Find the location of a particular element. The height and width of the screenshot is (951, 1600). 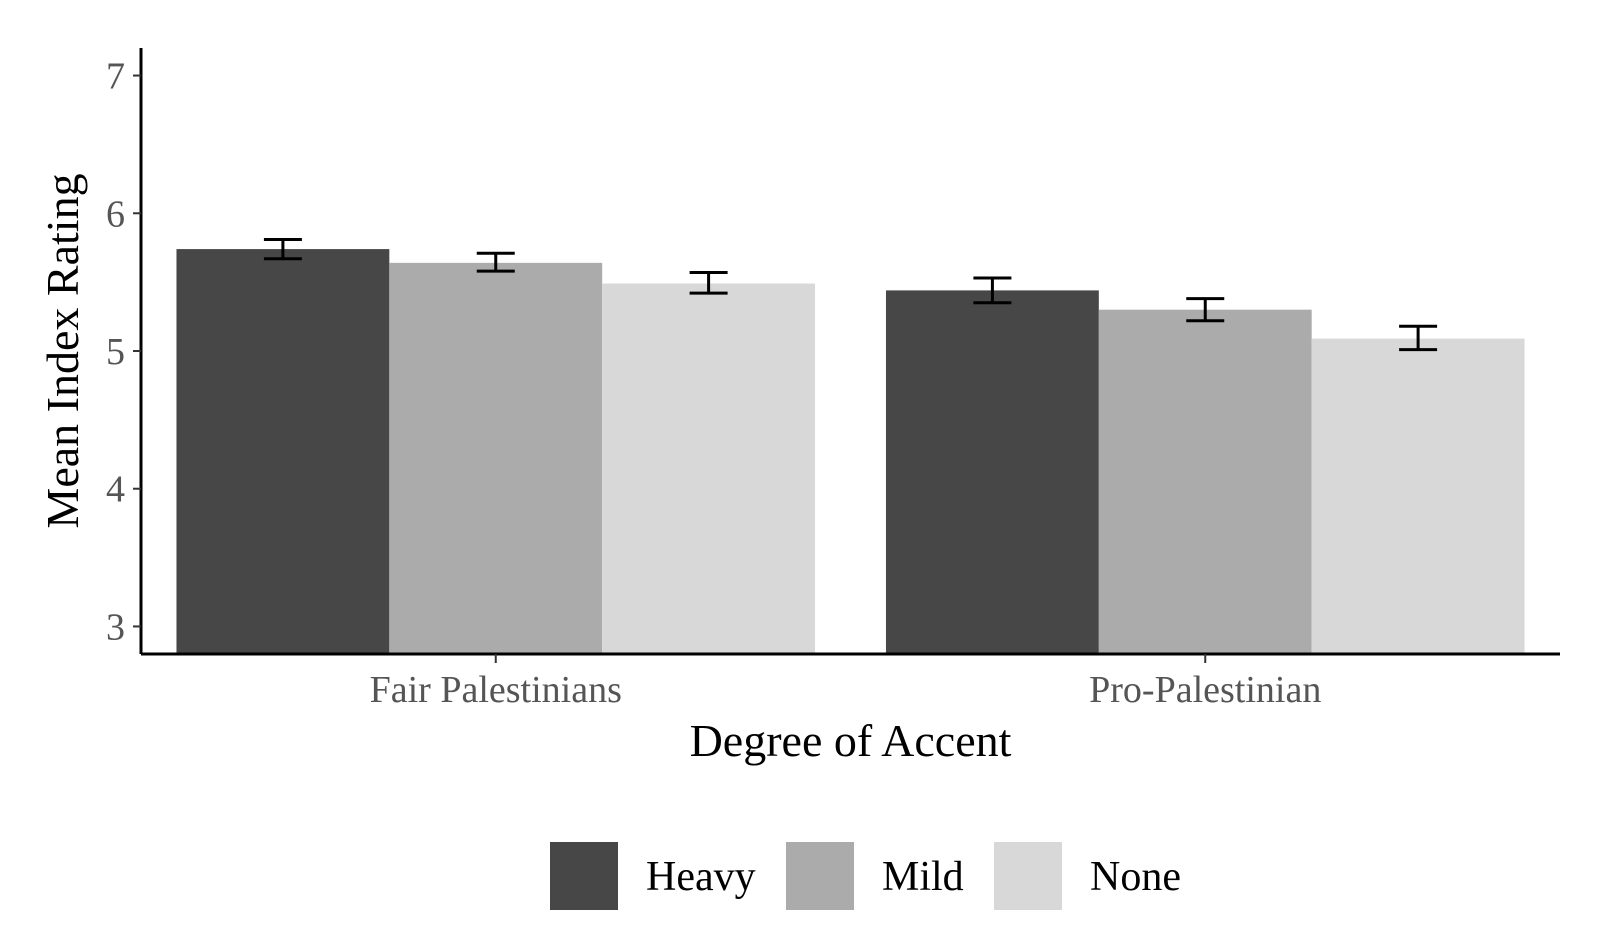

legend-label: None is located at coordinates (1135, 877).